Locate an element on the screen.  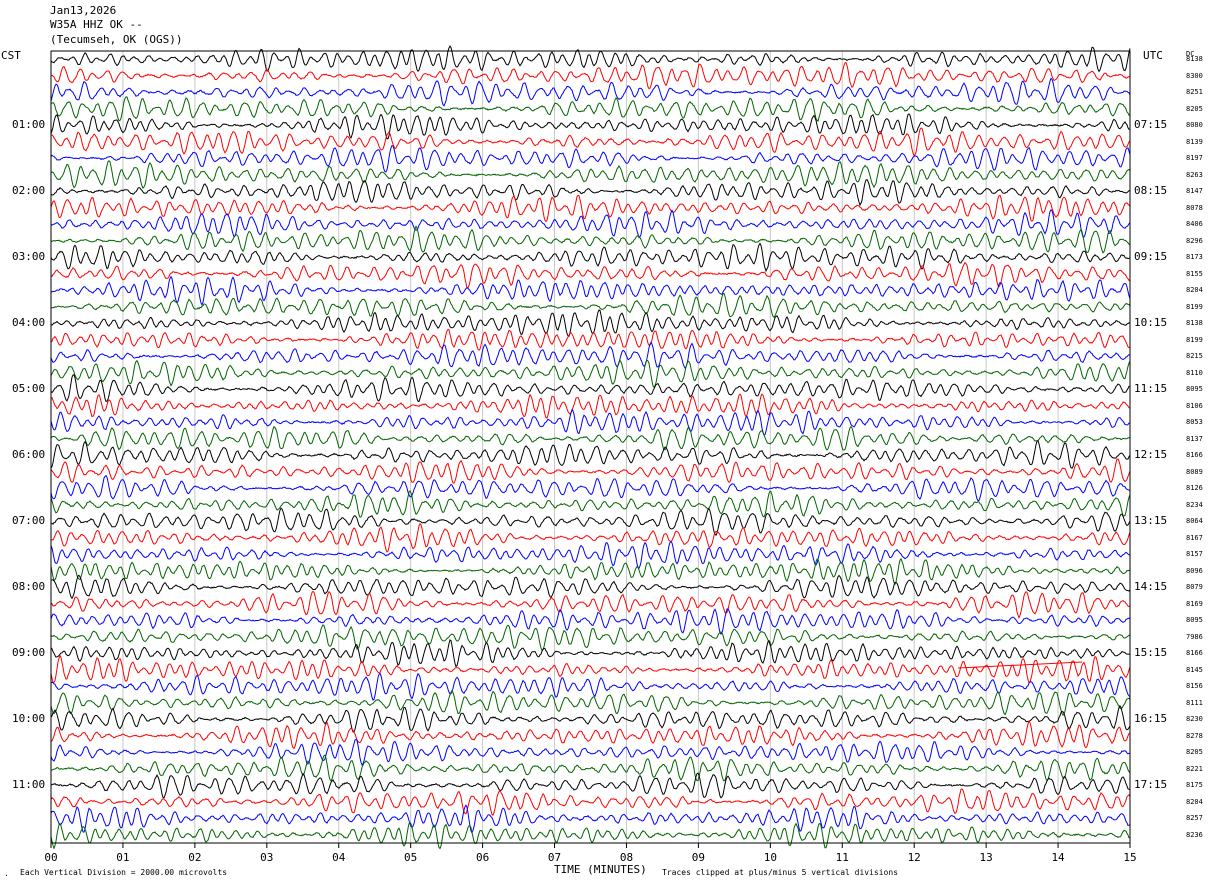
utc-axis-label: UTC is located at coordinates (1153, 55).